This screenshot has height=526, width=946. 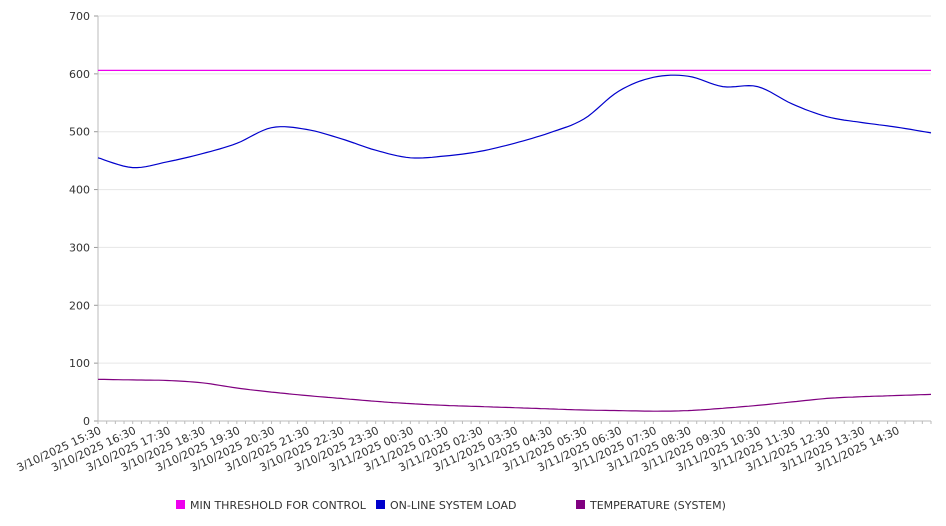 What do you see at coordinates (79, 132) in the screenshot?
I see `y-tick-label: 500` at bounding box center [79, 132].